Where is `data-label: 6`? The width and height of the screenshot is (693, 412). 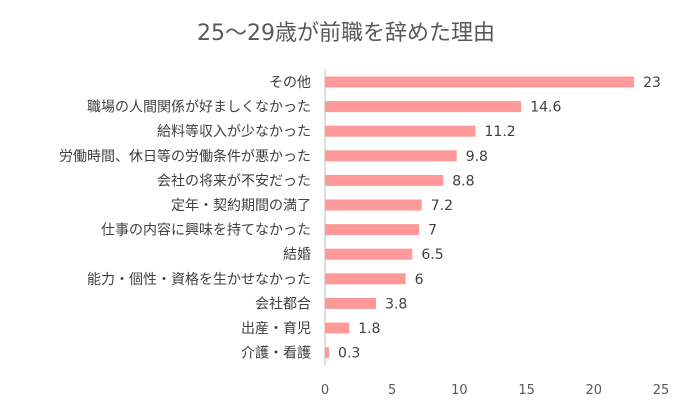 data-label: 6 is located at coordinates (419, 280).